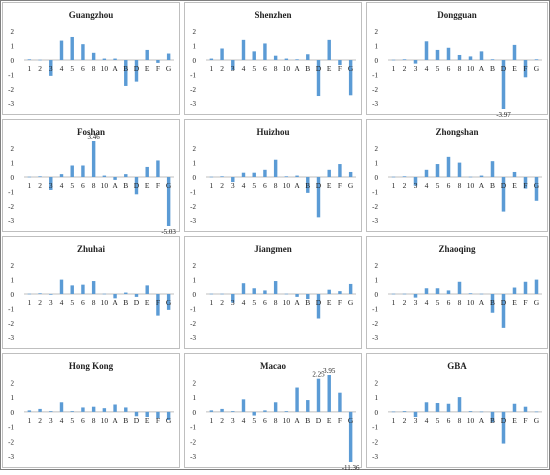 The width and height of the screenshot is (550, 475). Describe the element at coordinates (273, 366) in the screenshot. I see `chart-title: Macao` at that location.